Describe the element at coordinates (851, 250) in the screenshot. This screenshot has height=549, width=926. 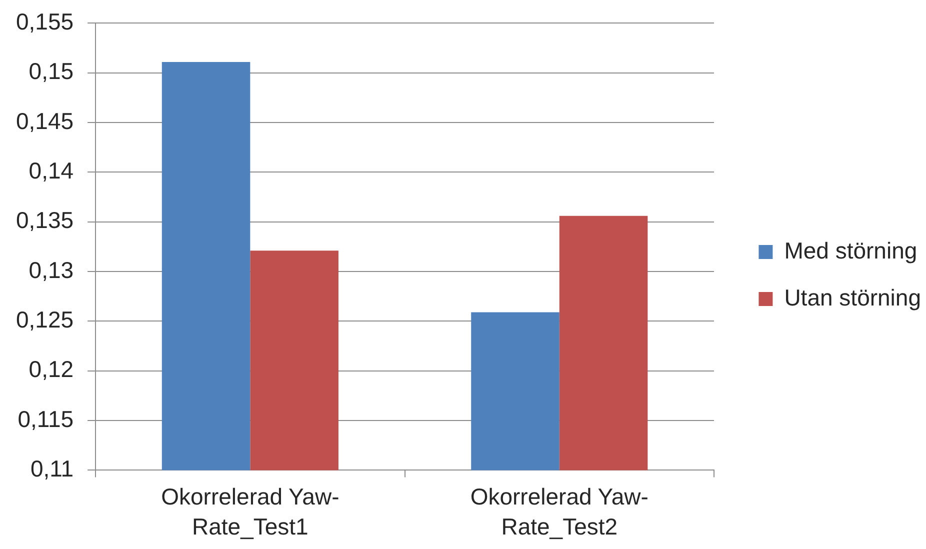
I see `legend-label: Med störning` at that location.